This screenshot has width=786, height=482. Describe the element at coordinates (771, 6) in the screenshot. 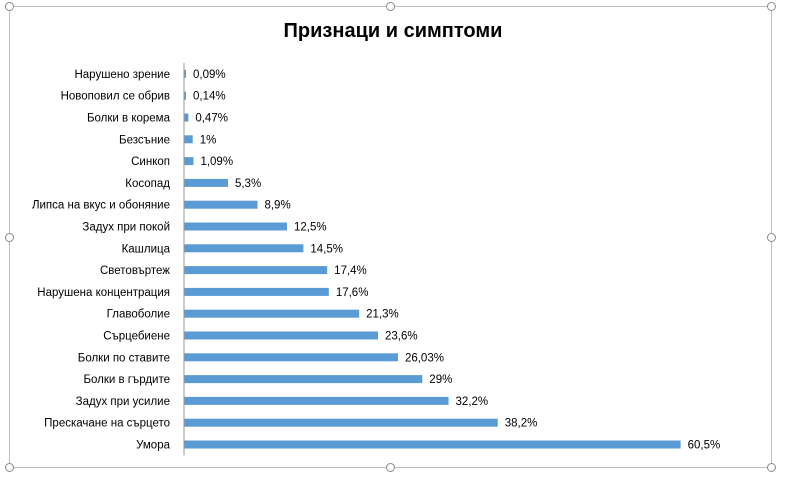

I see `resize-handle-top-right` at that location.